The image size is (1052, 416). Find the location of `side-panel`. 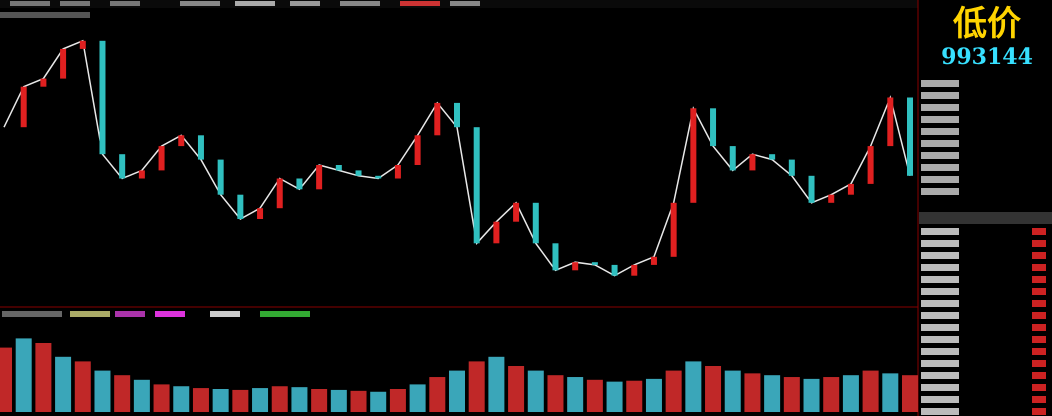

side-panel is located at coordinates (985, 218).